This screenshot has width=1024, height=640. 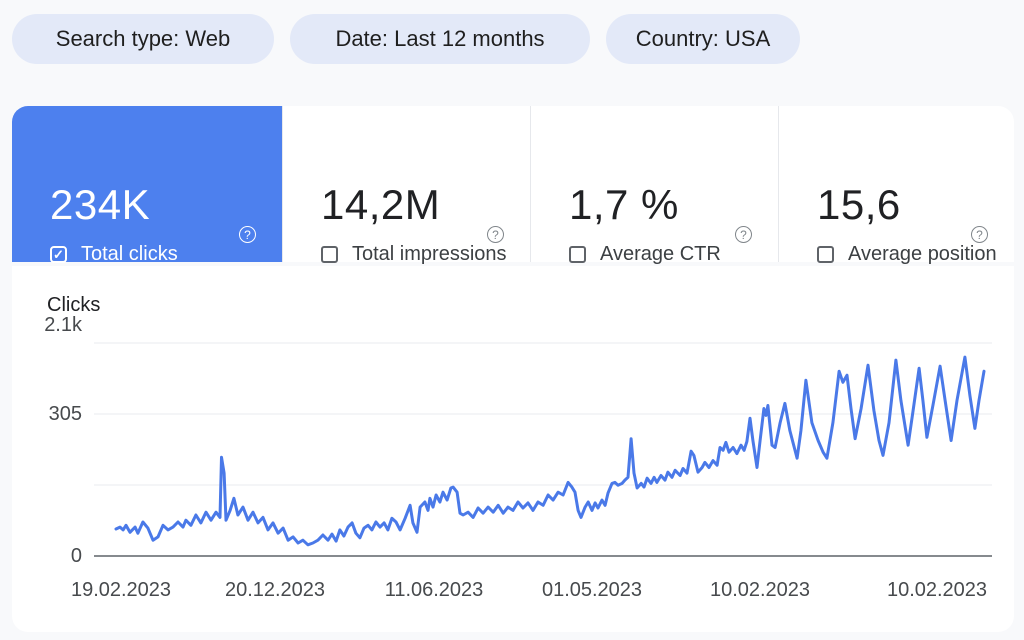 What do you see at coordinates (592, 590) in the screenshot?
I see `x-tick-date: 01.05.2023` at bounding box center [592, 590].